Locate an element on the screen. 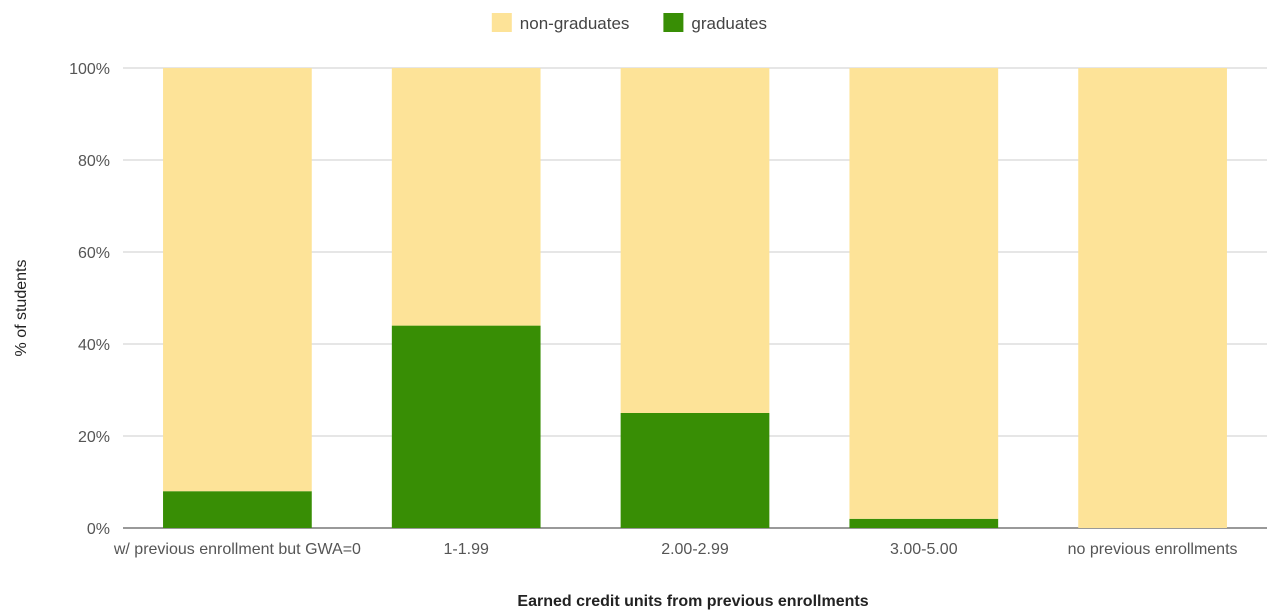 Image resolution: width=1267 pixels, height=611 pixels. y-tick-label: 80% is located at coordinates (94, 161).